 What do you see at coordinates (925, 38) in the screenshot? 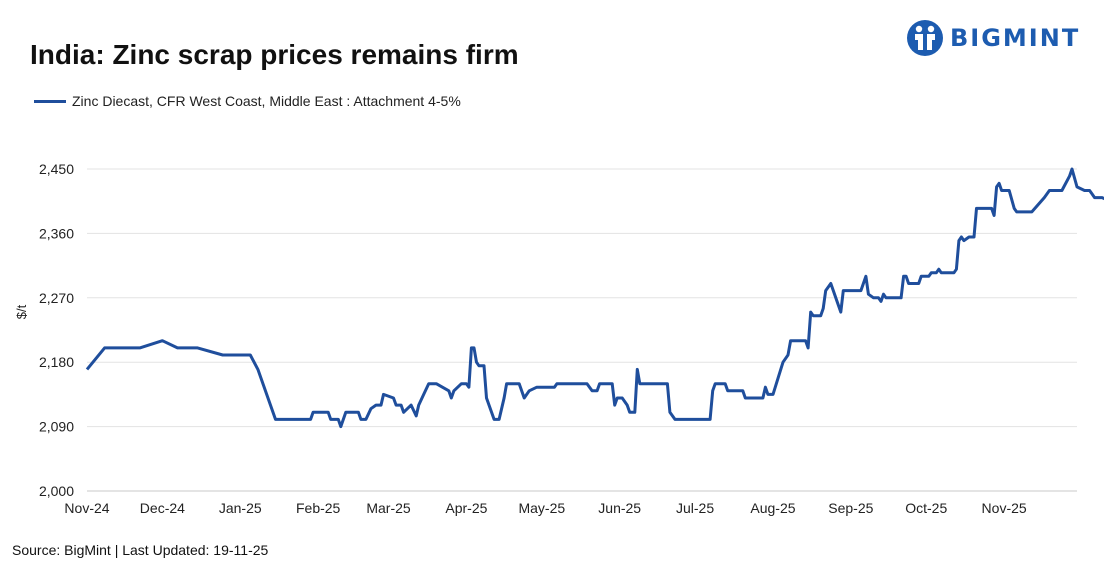
I see `bigmint-logo-icon` at bounding box center [925, 38].